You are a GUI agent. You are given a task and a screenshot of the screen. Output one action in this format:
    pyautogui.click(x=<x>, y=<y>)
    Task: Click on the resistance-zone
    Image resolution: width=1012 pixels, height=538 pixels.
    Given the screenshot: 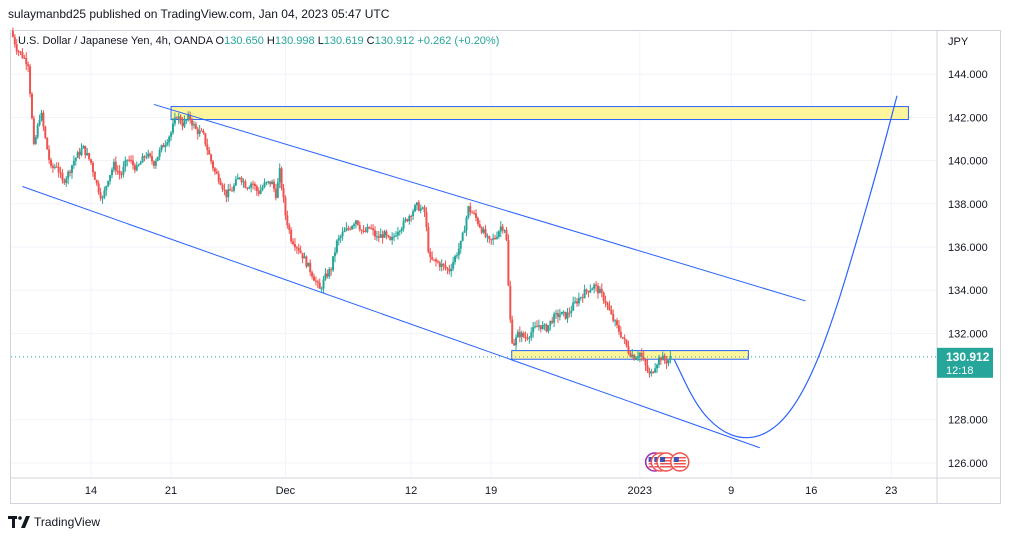 What is the action you would take?
    pyautogui.click(x=539, y=113)
    